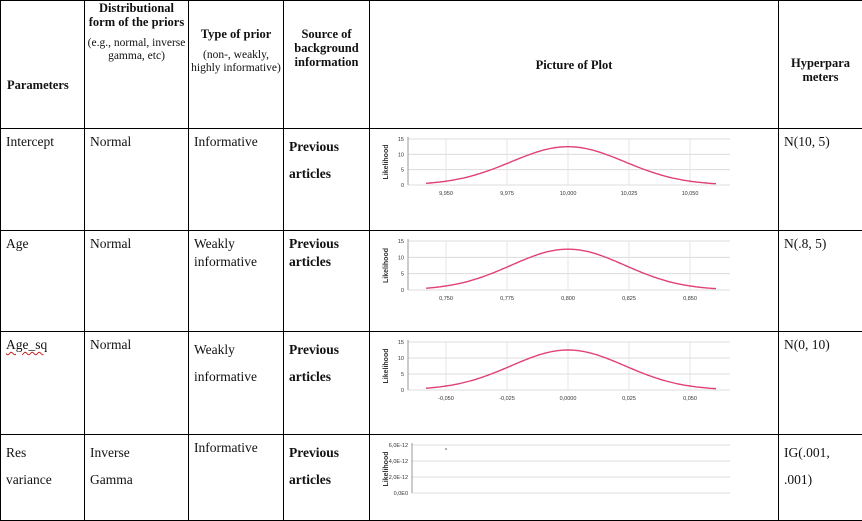 This screenshot has height=521, width=862. I want to click on parameter-line-b: variance, so click(29, 479).